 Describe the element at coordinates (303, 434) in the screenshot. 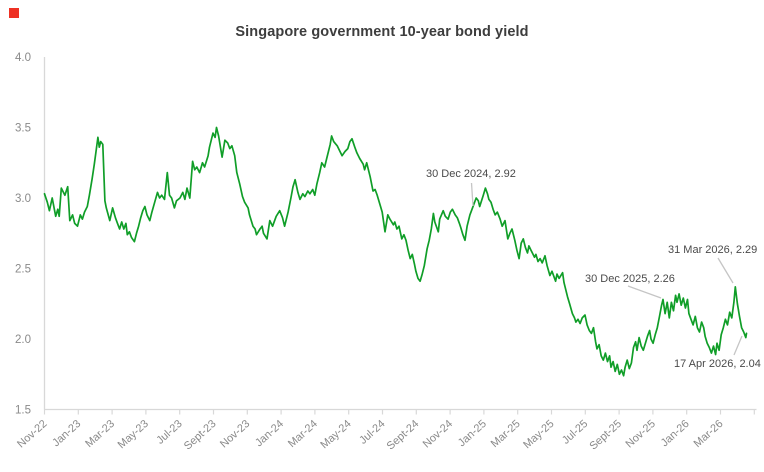

I see `x-tick-label: Mar-24` at that location.